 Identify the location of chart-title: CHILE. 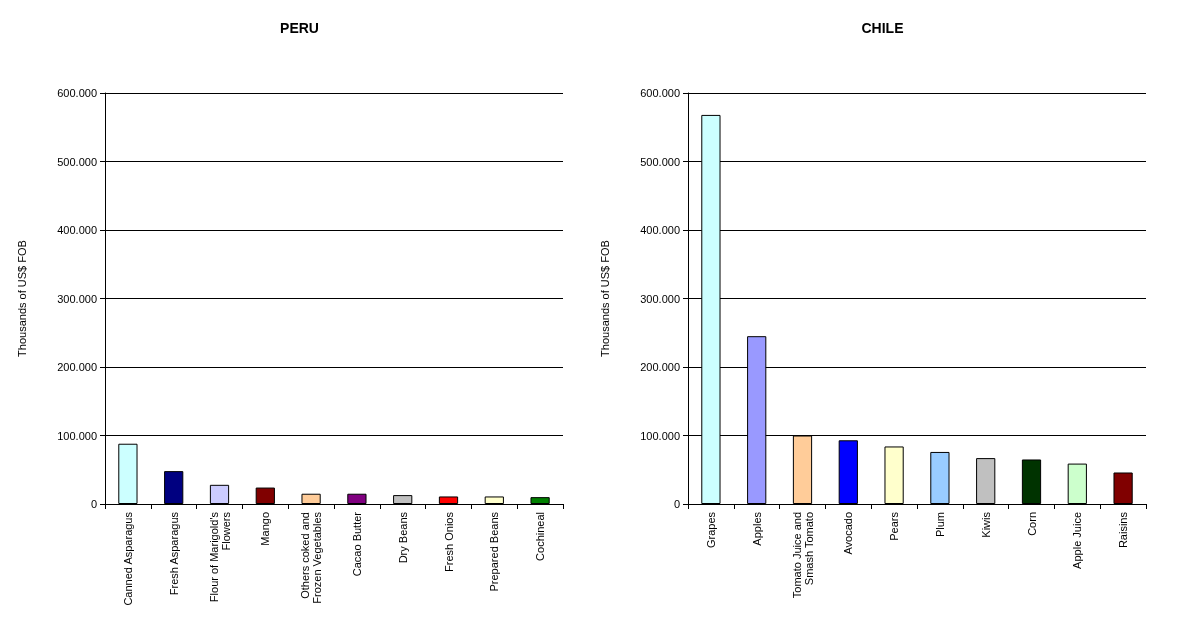
(882, 28).